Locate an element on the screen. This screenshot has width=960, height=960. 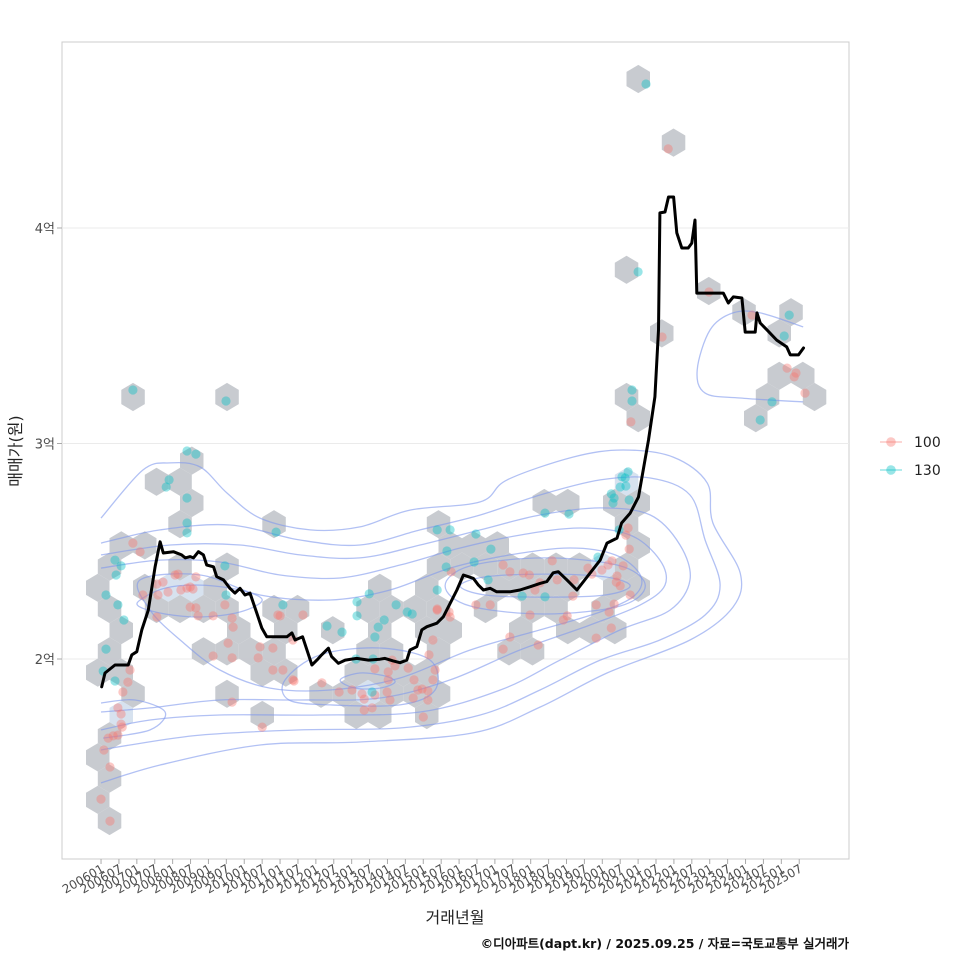
y-axis: 2억 3억 4억 is located at coordinates (48, 445).